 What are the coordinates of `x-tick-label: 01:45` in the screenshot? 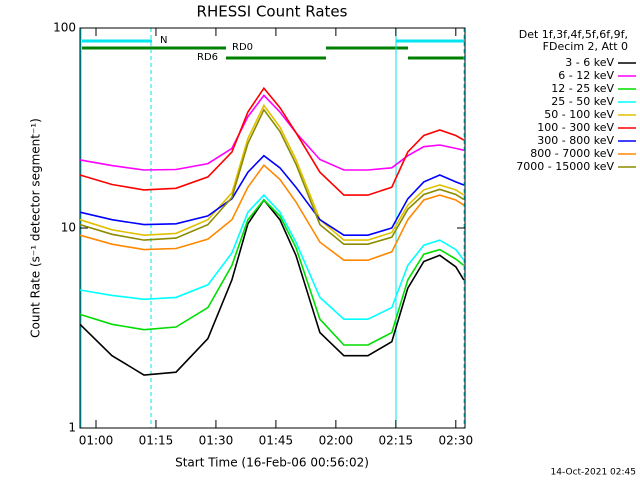 It's located at (276, 441).